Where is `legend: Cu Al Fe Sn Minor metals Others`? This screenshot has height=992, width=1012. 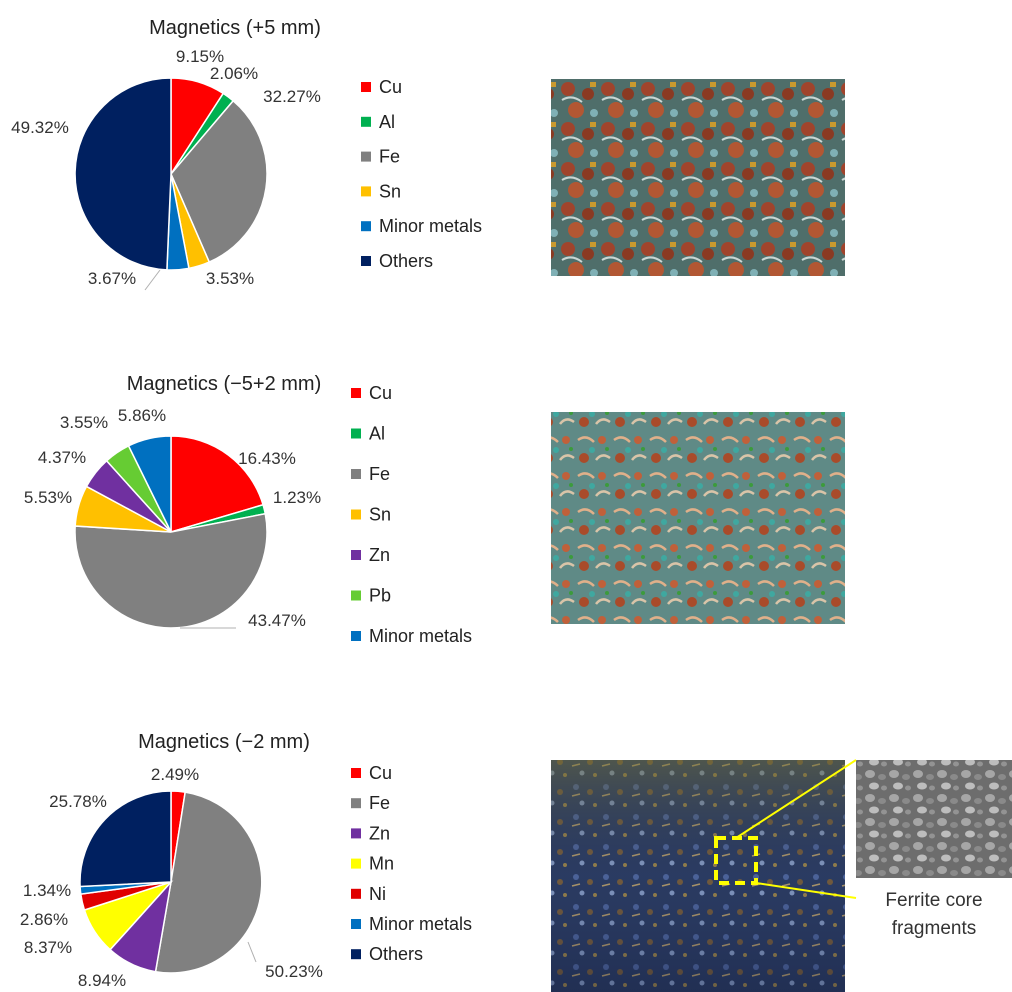 legend: Cu Al Fe Sn Minor metals Others is located at coordinates (421, 174).